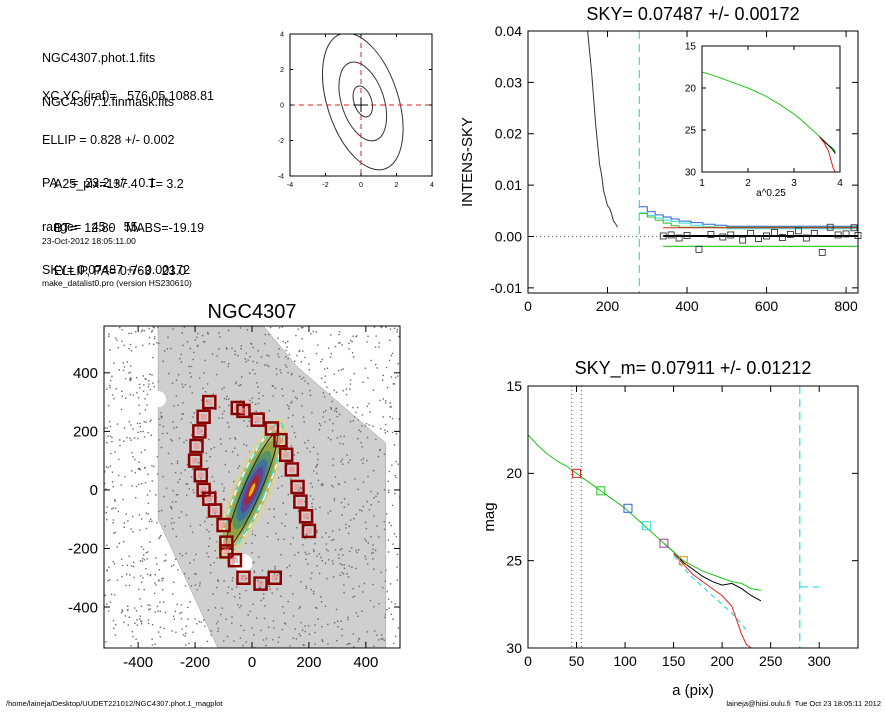 The image size is (885, 712). What do you see at coordinates (290, 185) in the screenshot?
I see `contour-x-label: -4` at bounding box center [290, 185].